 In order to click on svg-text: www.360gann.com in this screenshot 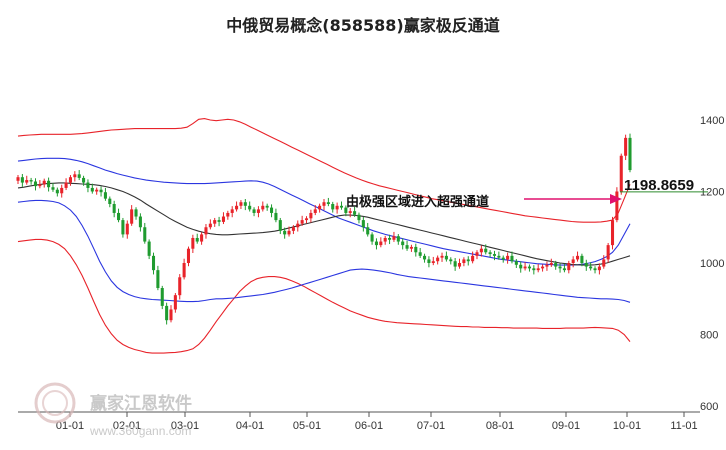, I will do `click(140, 431)`.